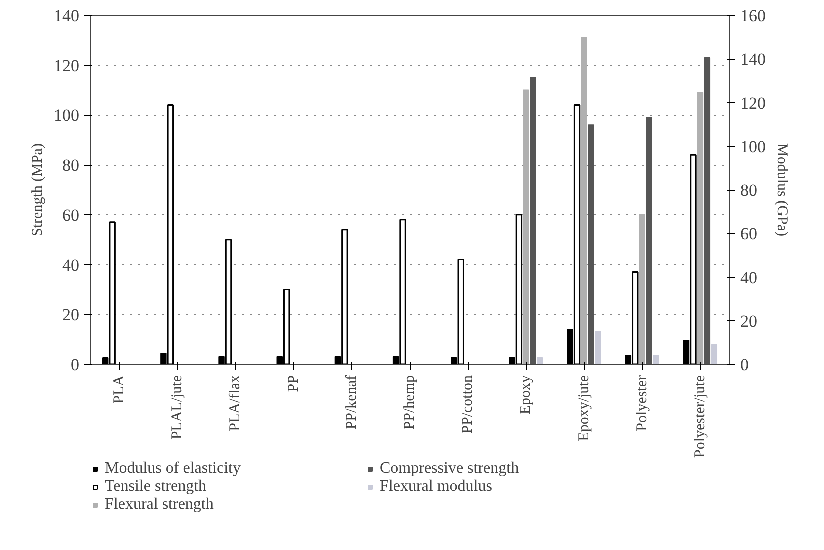 The image size is (824, 550). Describe the element at coordinates (749, 278) in the screenshot. I see `y2-tick-label: 40` at that location.